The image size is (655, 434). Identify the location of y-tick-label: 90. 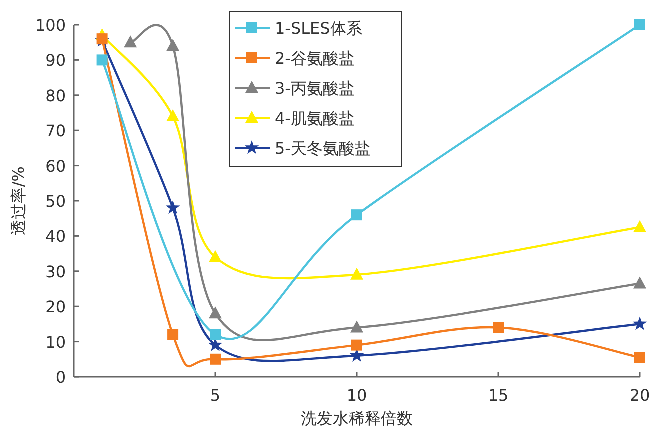
(56, 60).